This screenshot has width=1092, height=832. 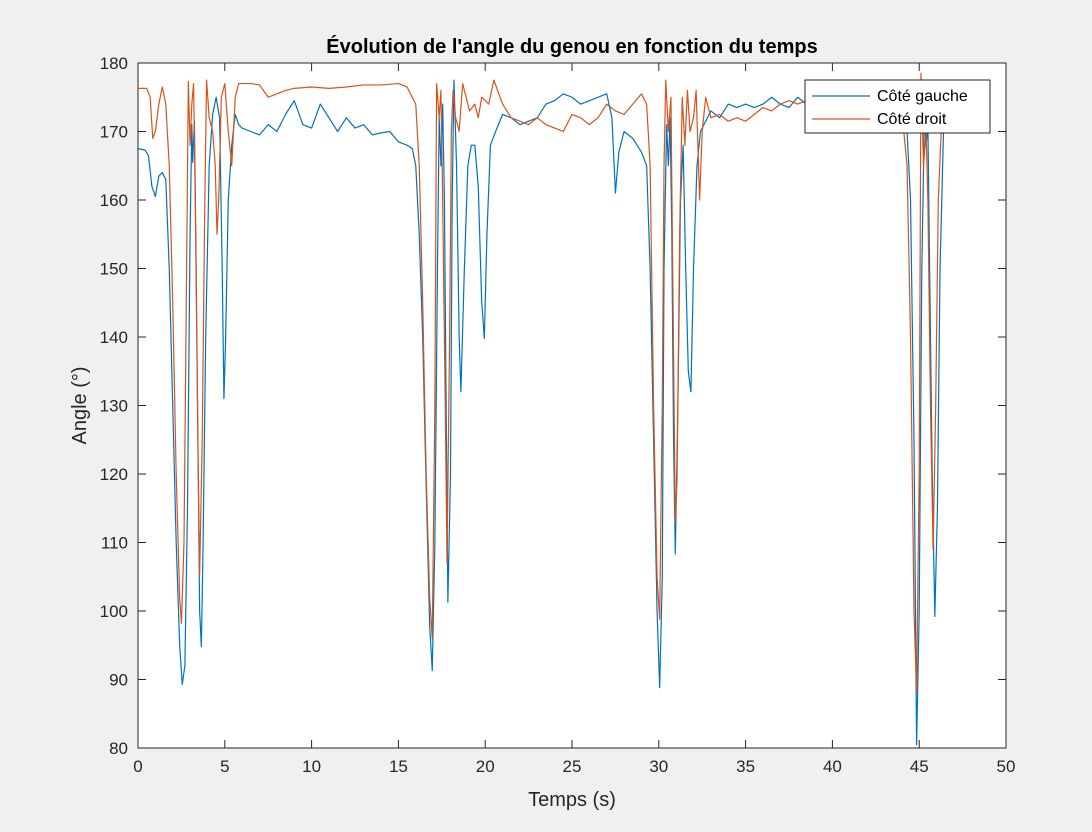 I want to click on y-tick-label: 80, so click(x=118, y=748).